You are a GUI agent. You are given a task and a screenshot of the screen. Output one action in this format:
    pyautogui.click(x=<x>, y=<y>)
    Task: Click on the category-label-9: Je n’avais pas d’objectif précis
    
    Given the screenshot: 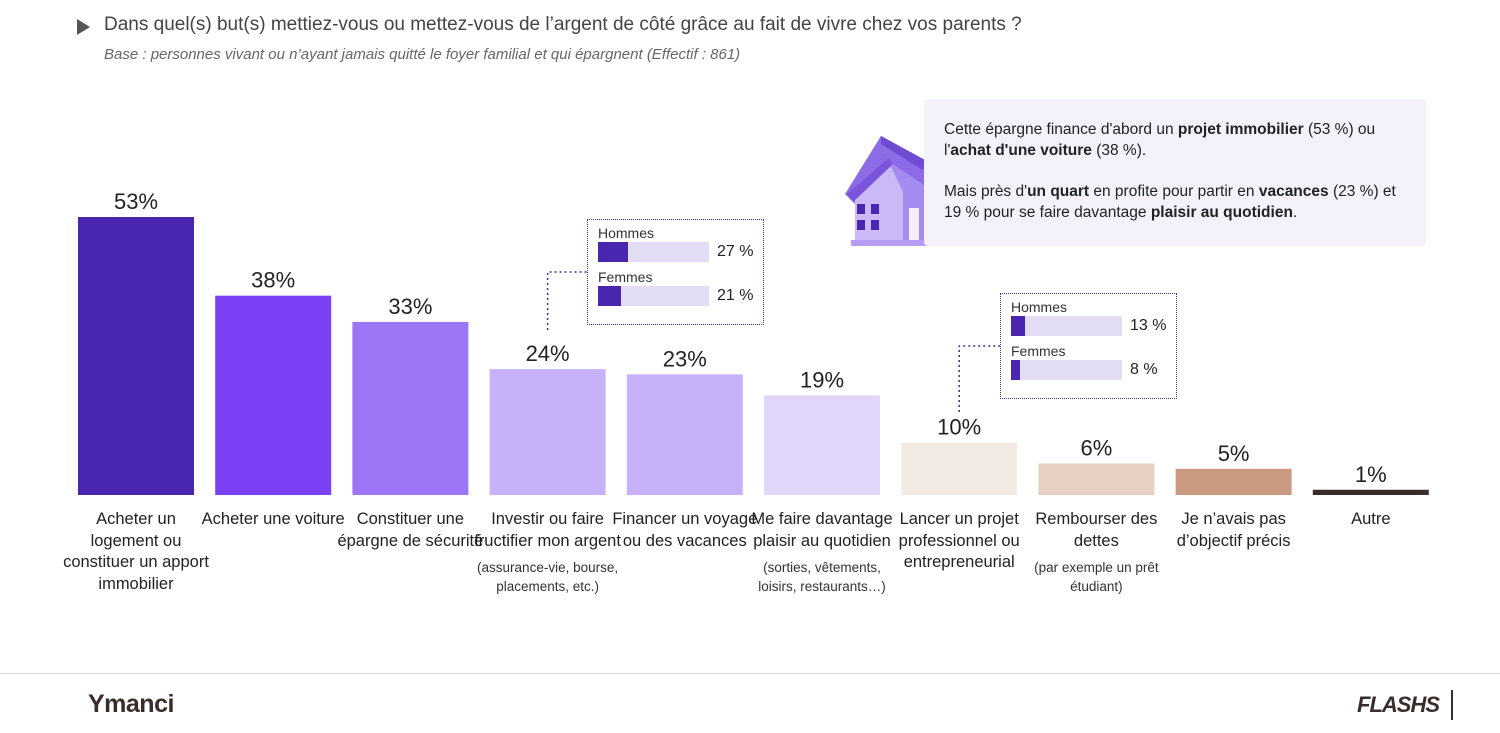 What is the action you would take?
    pyautogui.click(x=1233, y=530)
    